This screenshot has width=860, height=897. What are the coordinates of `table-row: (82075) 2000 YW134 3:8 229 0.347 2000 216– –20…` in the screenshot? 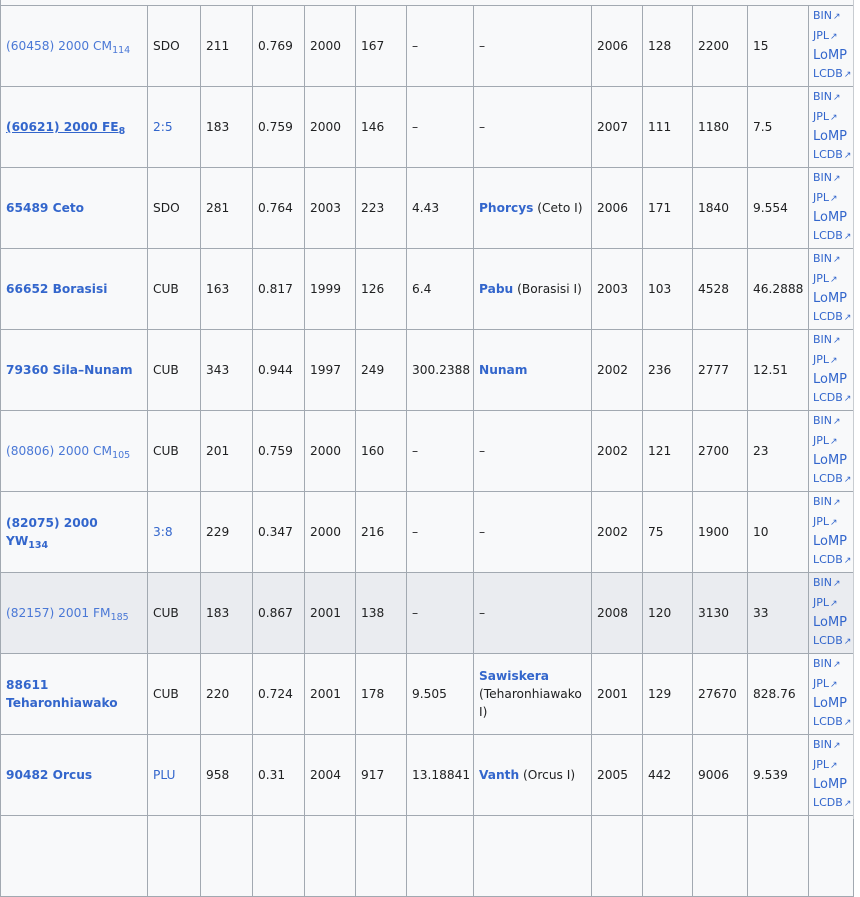 It's located at (427, 532).